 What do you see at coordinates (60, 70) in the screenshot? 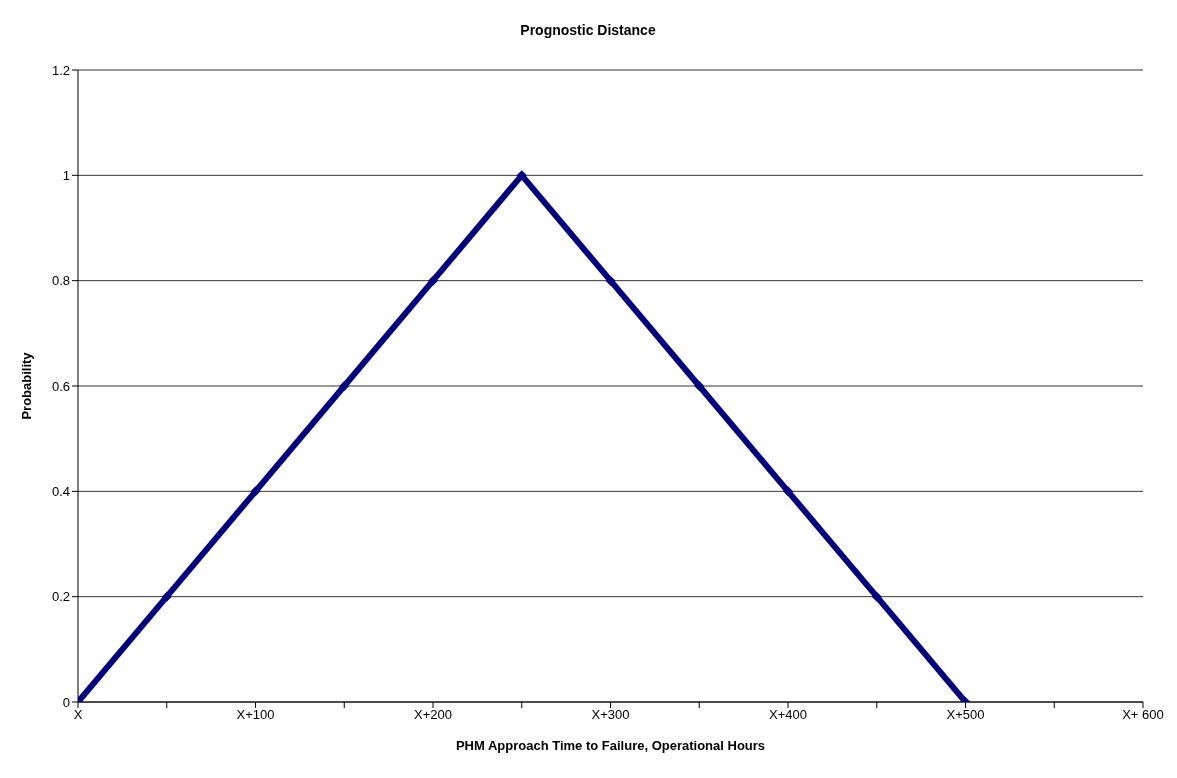
I see `y-tick-label: 1.2` at bounding box center [60, 70].